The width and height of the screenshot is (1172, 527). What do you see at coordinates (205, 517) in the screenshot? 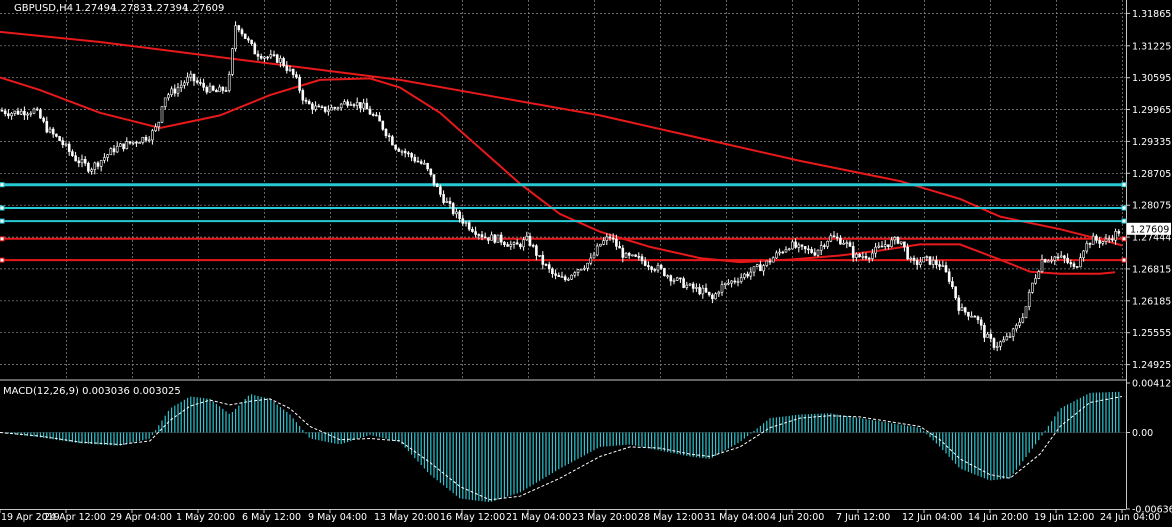
I see `time-tick-label: 1 May 20:00` at bounding box center [205, 517].